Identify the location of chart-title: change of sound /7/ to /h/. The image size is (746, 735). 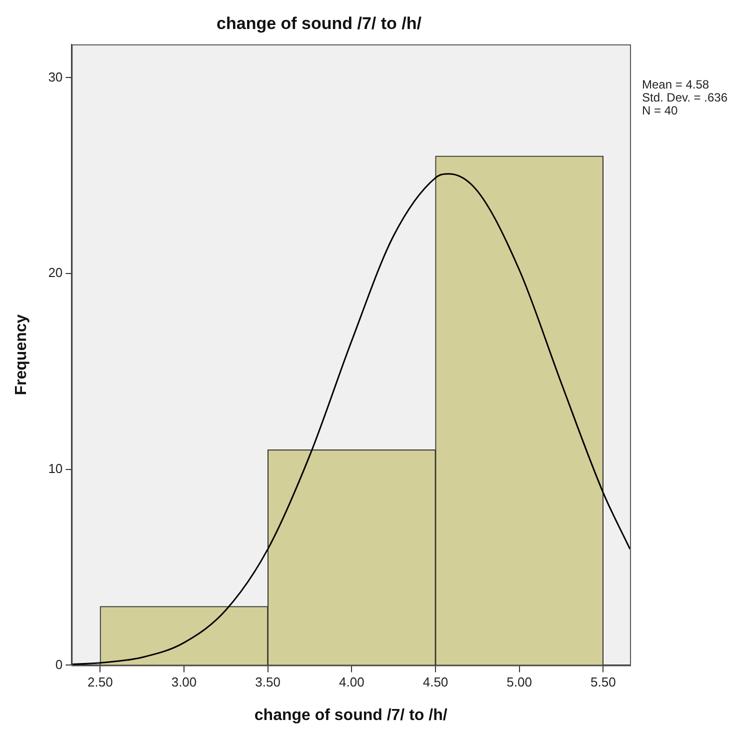
(319, 23).